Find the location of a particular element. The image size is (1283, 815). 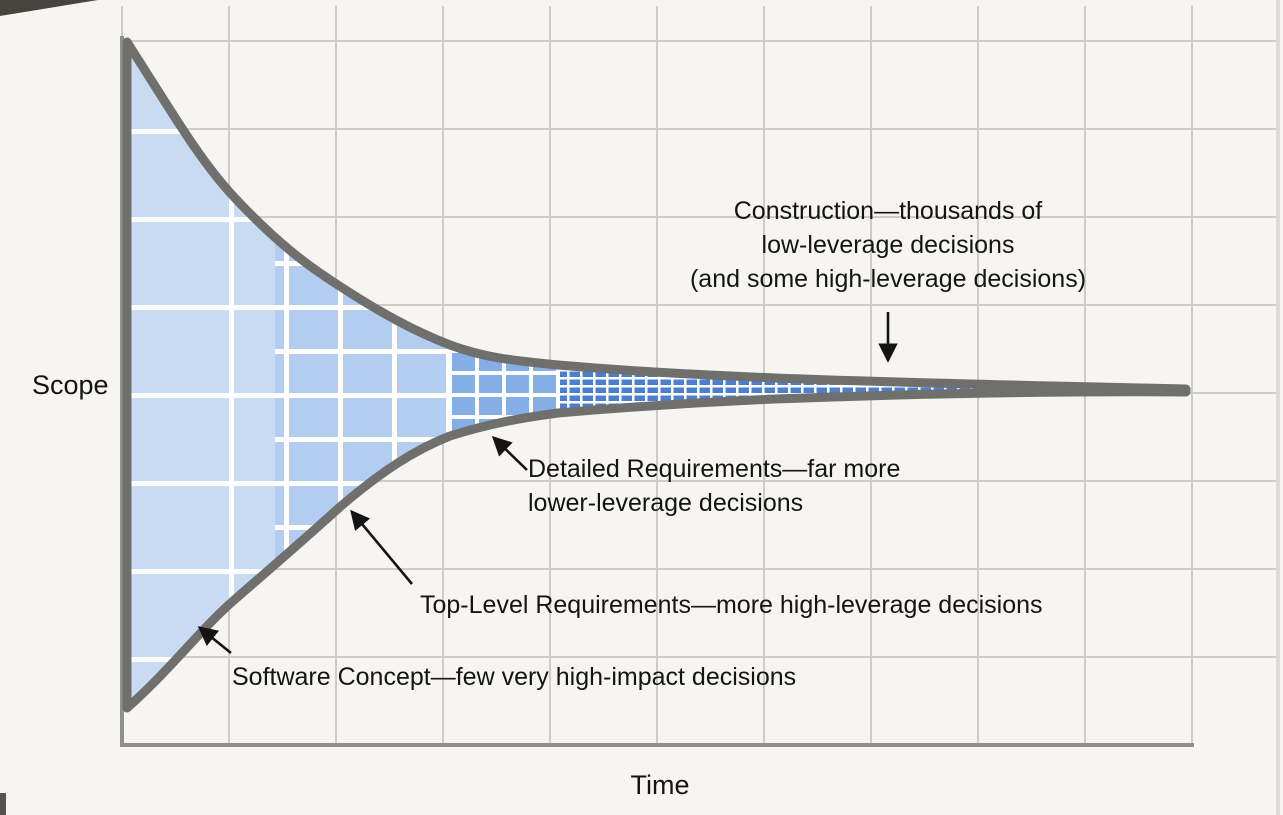

annotation-construction-line2: low-leverage decisions is located at coordinates (888, 245).